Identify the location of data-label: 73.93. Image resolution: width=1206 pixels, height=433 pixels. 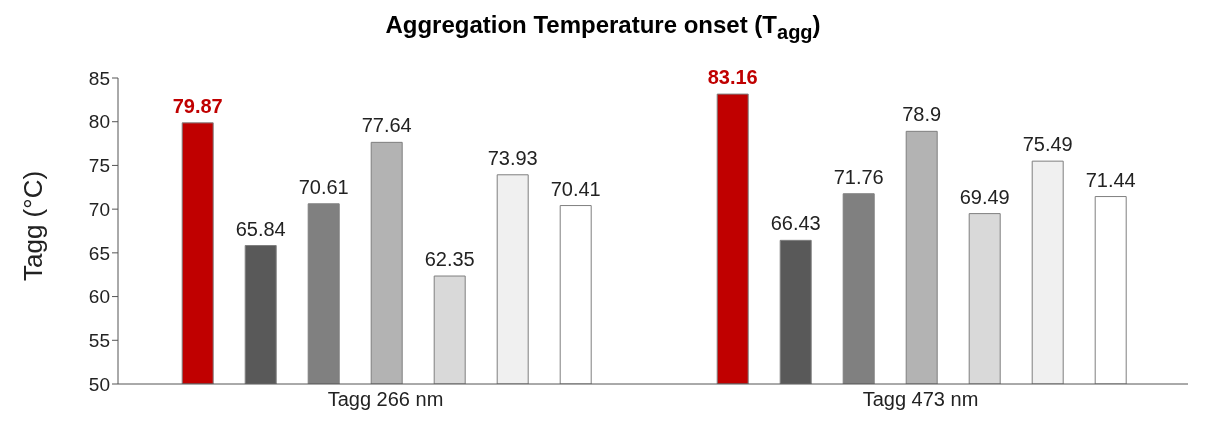
(512, 157).